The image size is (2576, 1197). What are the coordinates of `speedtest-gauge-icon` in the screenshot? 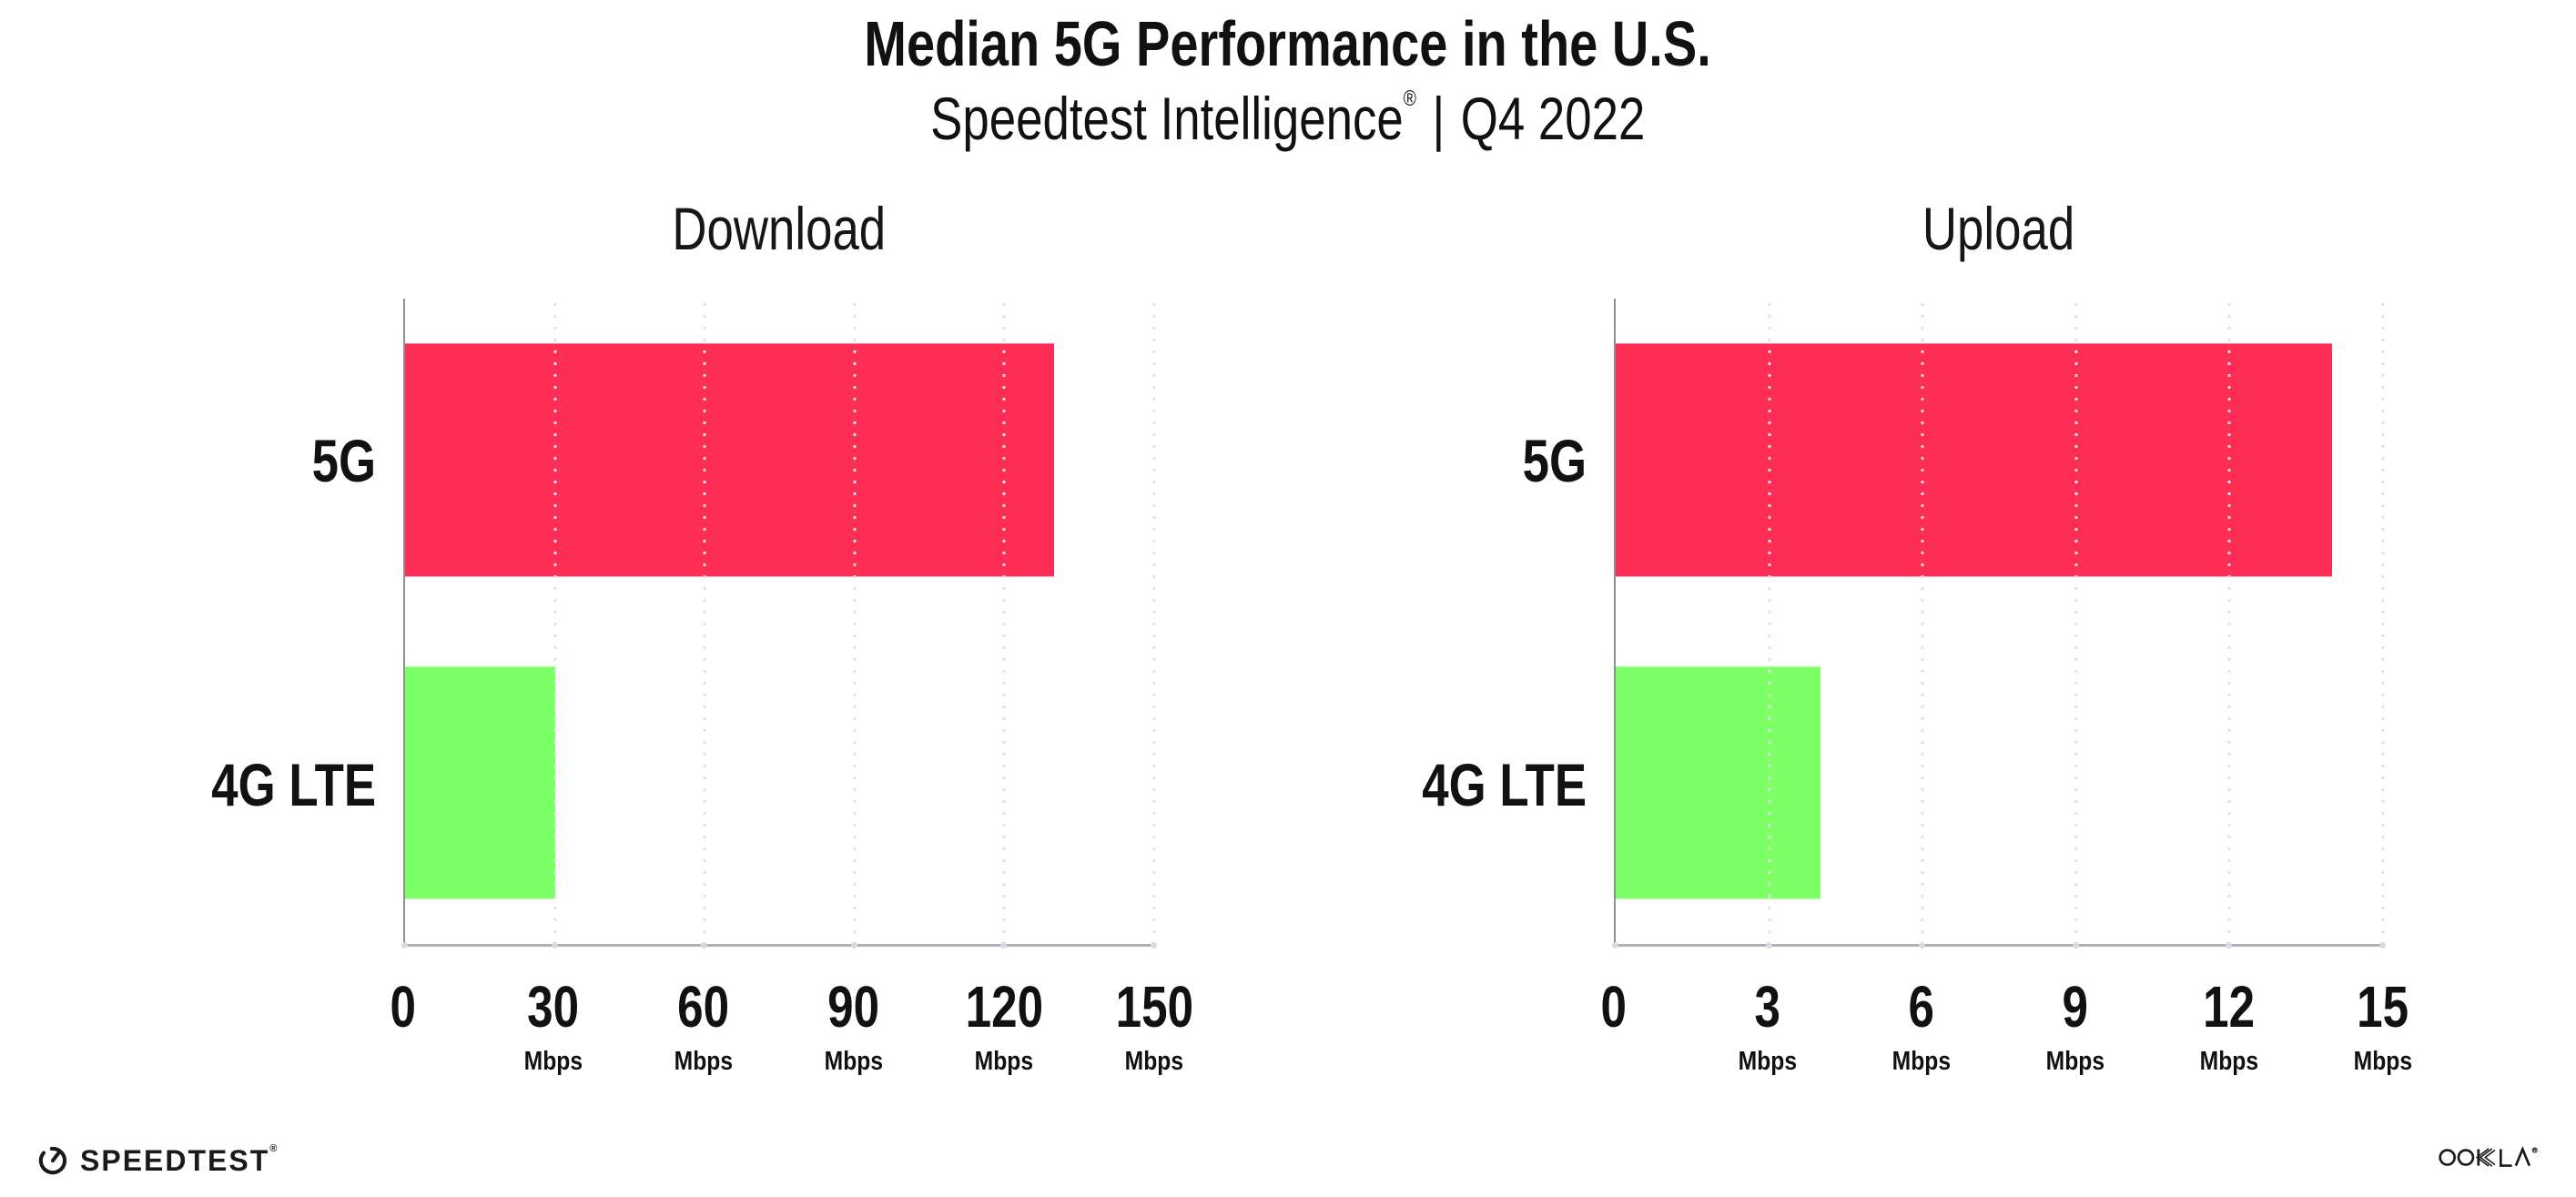 It's located at (52, 1160).